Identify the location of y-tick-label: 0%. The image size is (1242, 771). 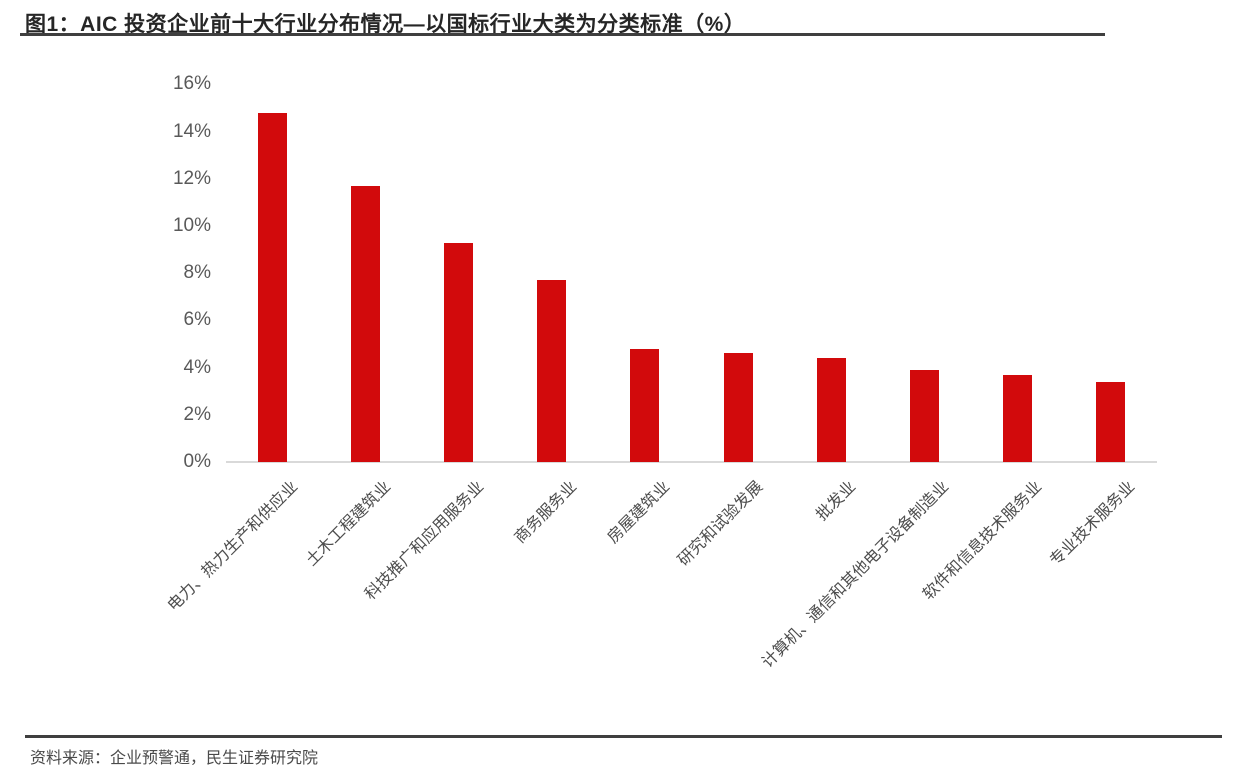
(197, 461).